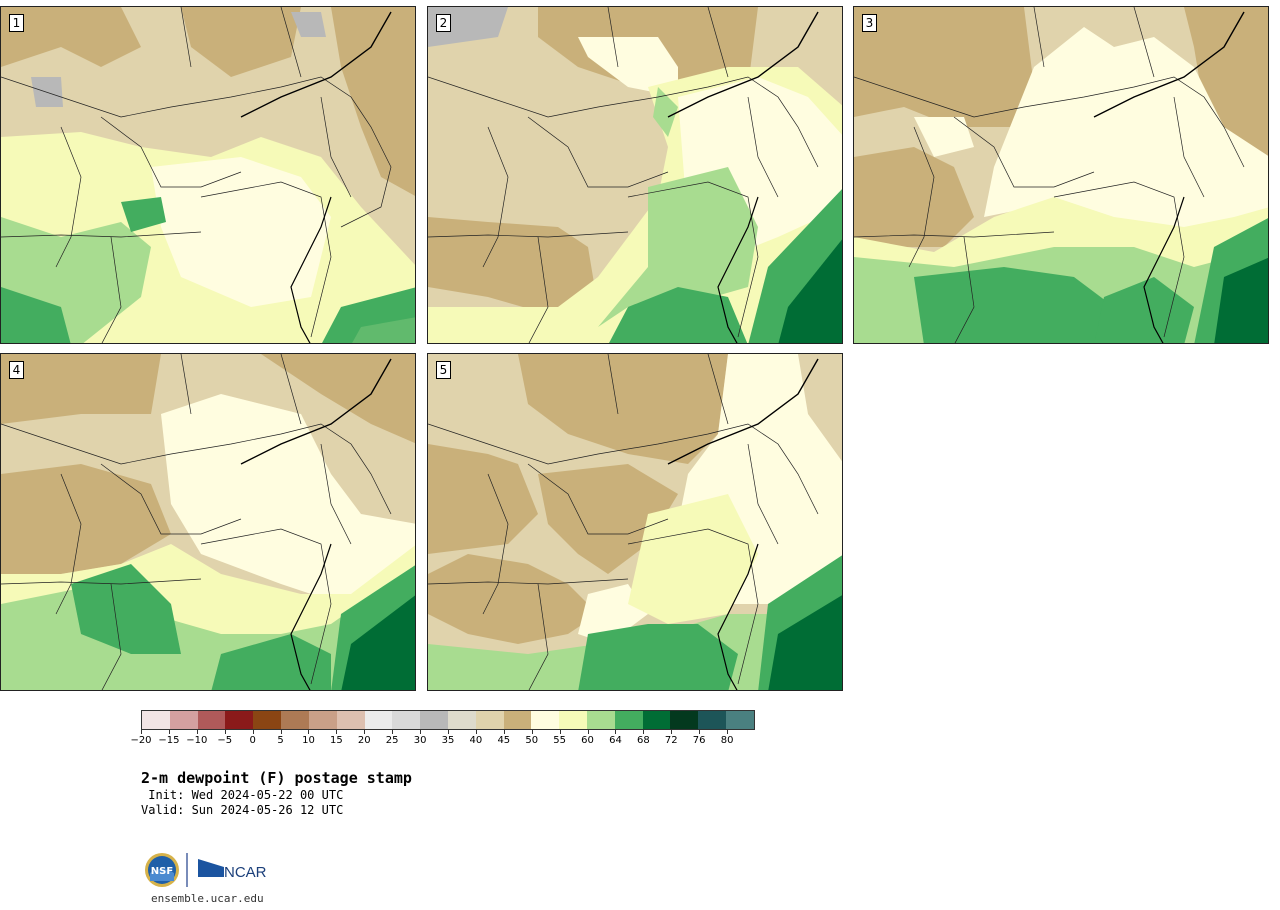 The height and width of the screenshot is (910, 1280). Describe the element at coordinates (869, 23) in the screenshot. I see `panel-number: 3` at that location.